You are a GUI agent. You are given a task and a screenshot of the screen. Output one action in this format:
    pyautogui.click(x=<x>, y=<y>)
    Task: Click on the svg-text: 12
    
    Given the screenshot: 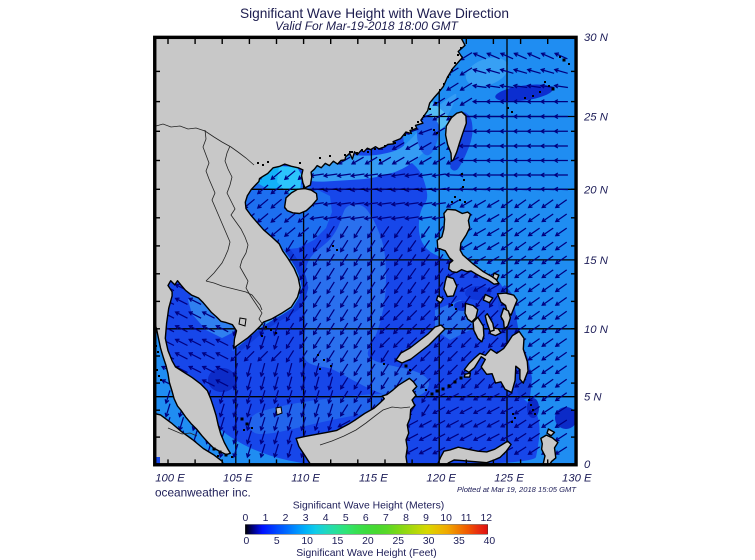 What is the action you would take?
    pyautogui.click(x=486, y=518)
    